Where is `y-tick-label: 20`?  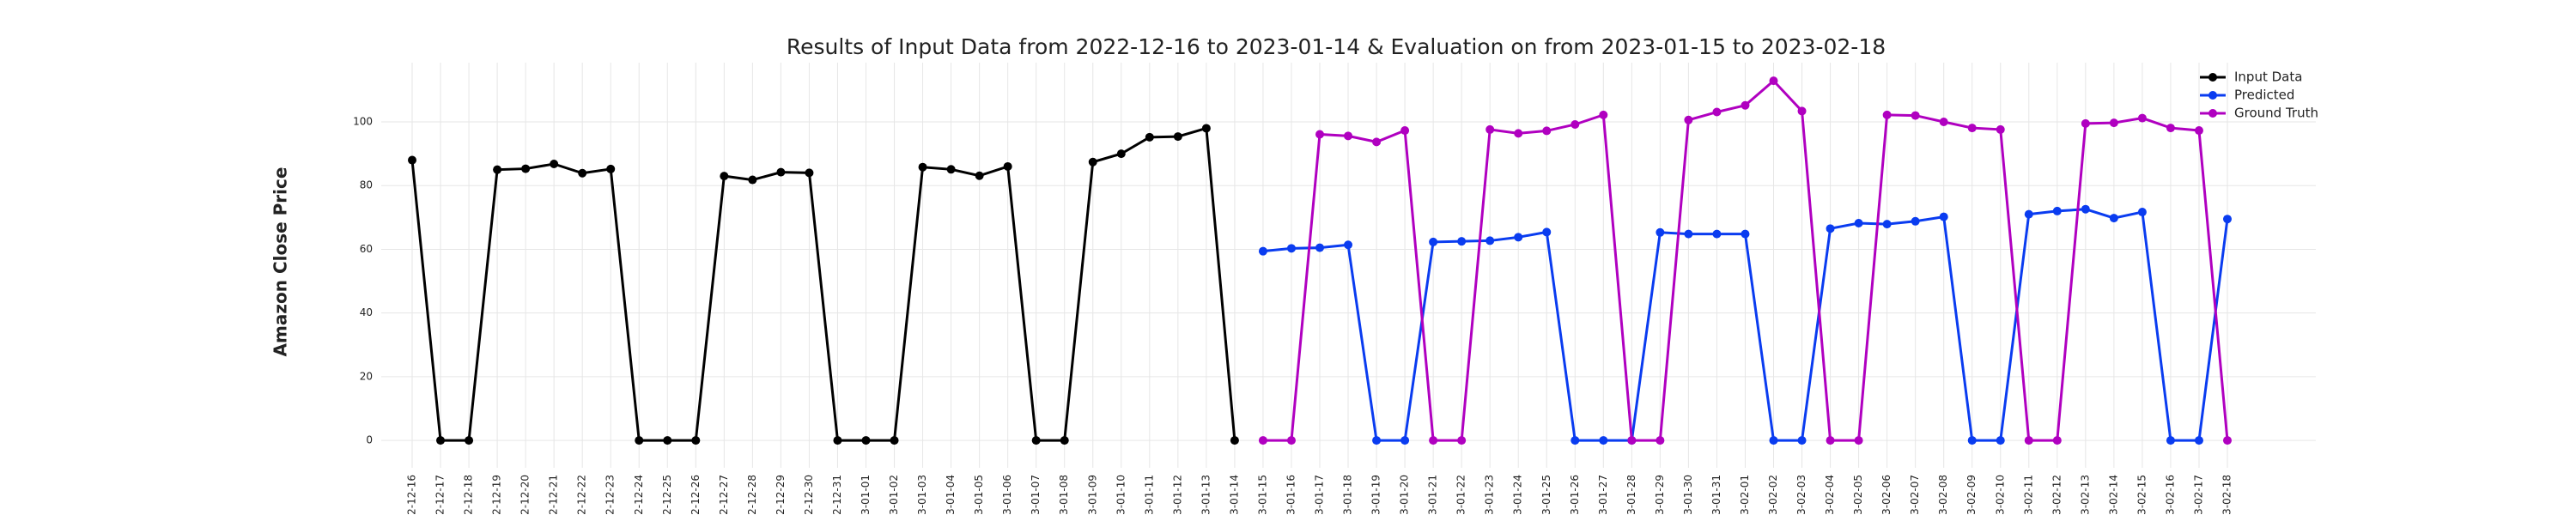 y-tick-label: 20 is located at coordinates (366, 376).